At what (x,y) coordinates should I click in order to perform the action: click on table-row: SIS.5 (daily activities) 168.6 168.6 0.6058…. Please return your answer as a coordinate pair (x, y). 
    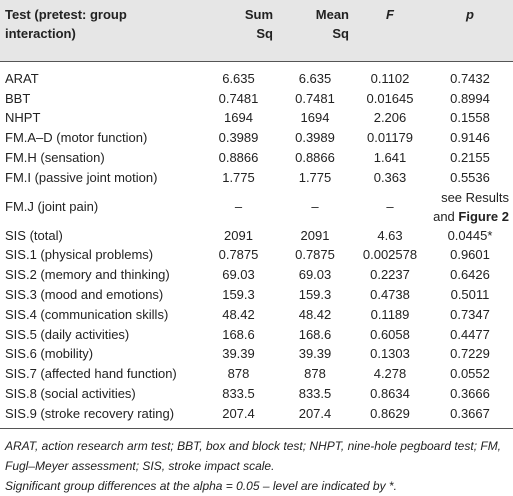
    Looking at the image, I should click on (256, 335).